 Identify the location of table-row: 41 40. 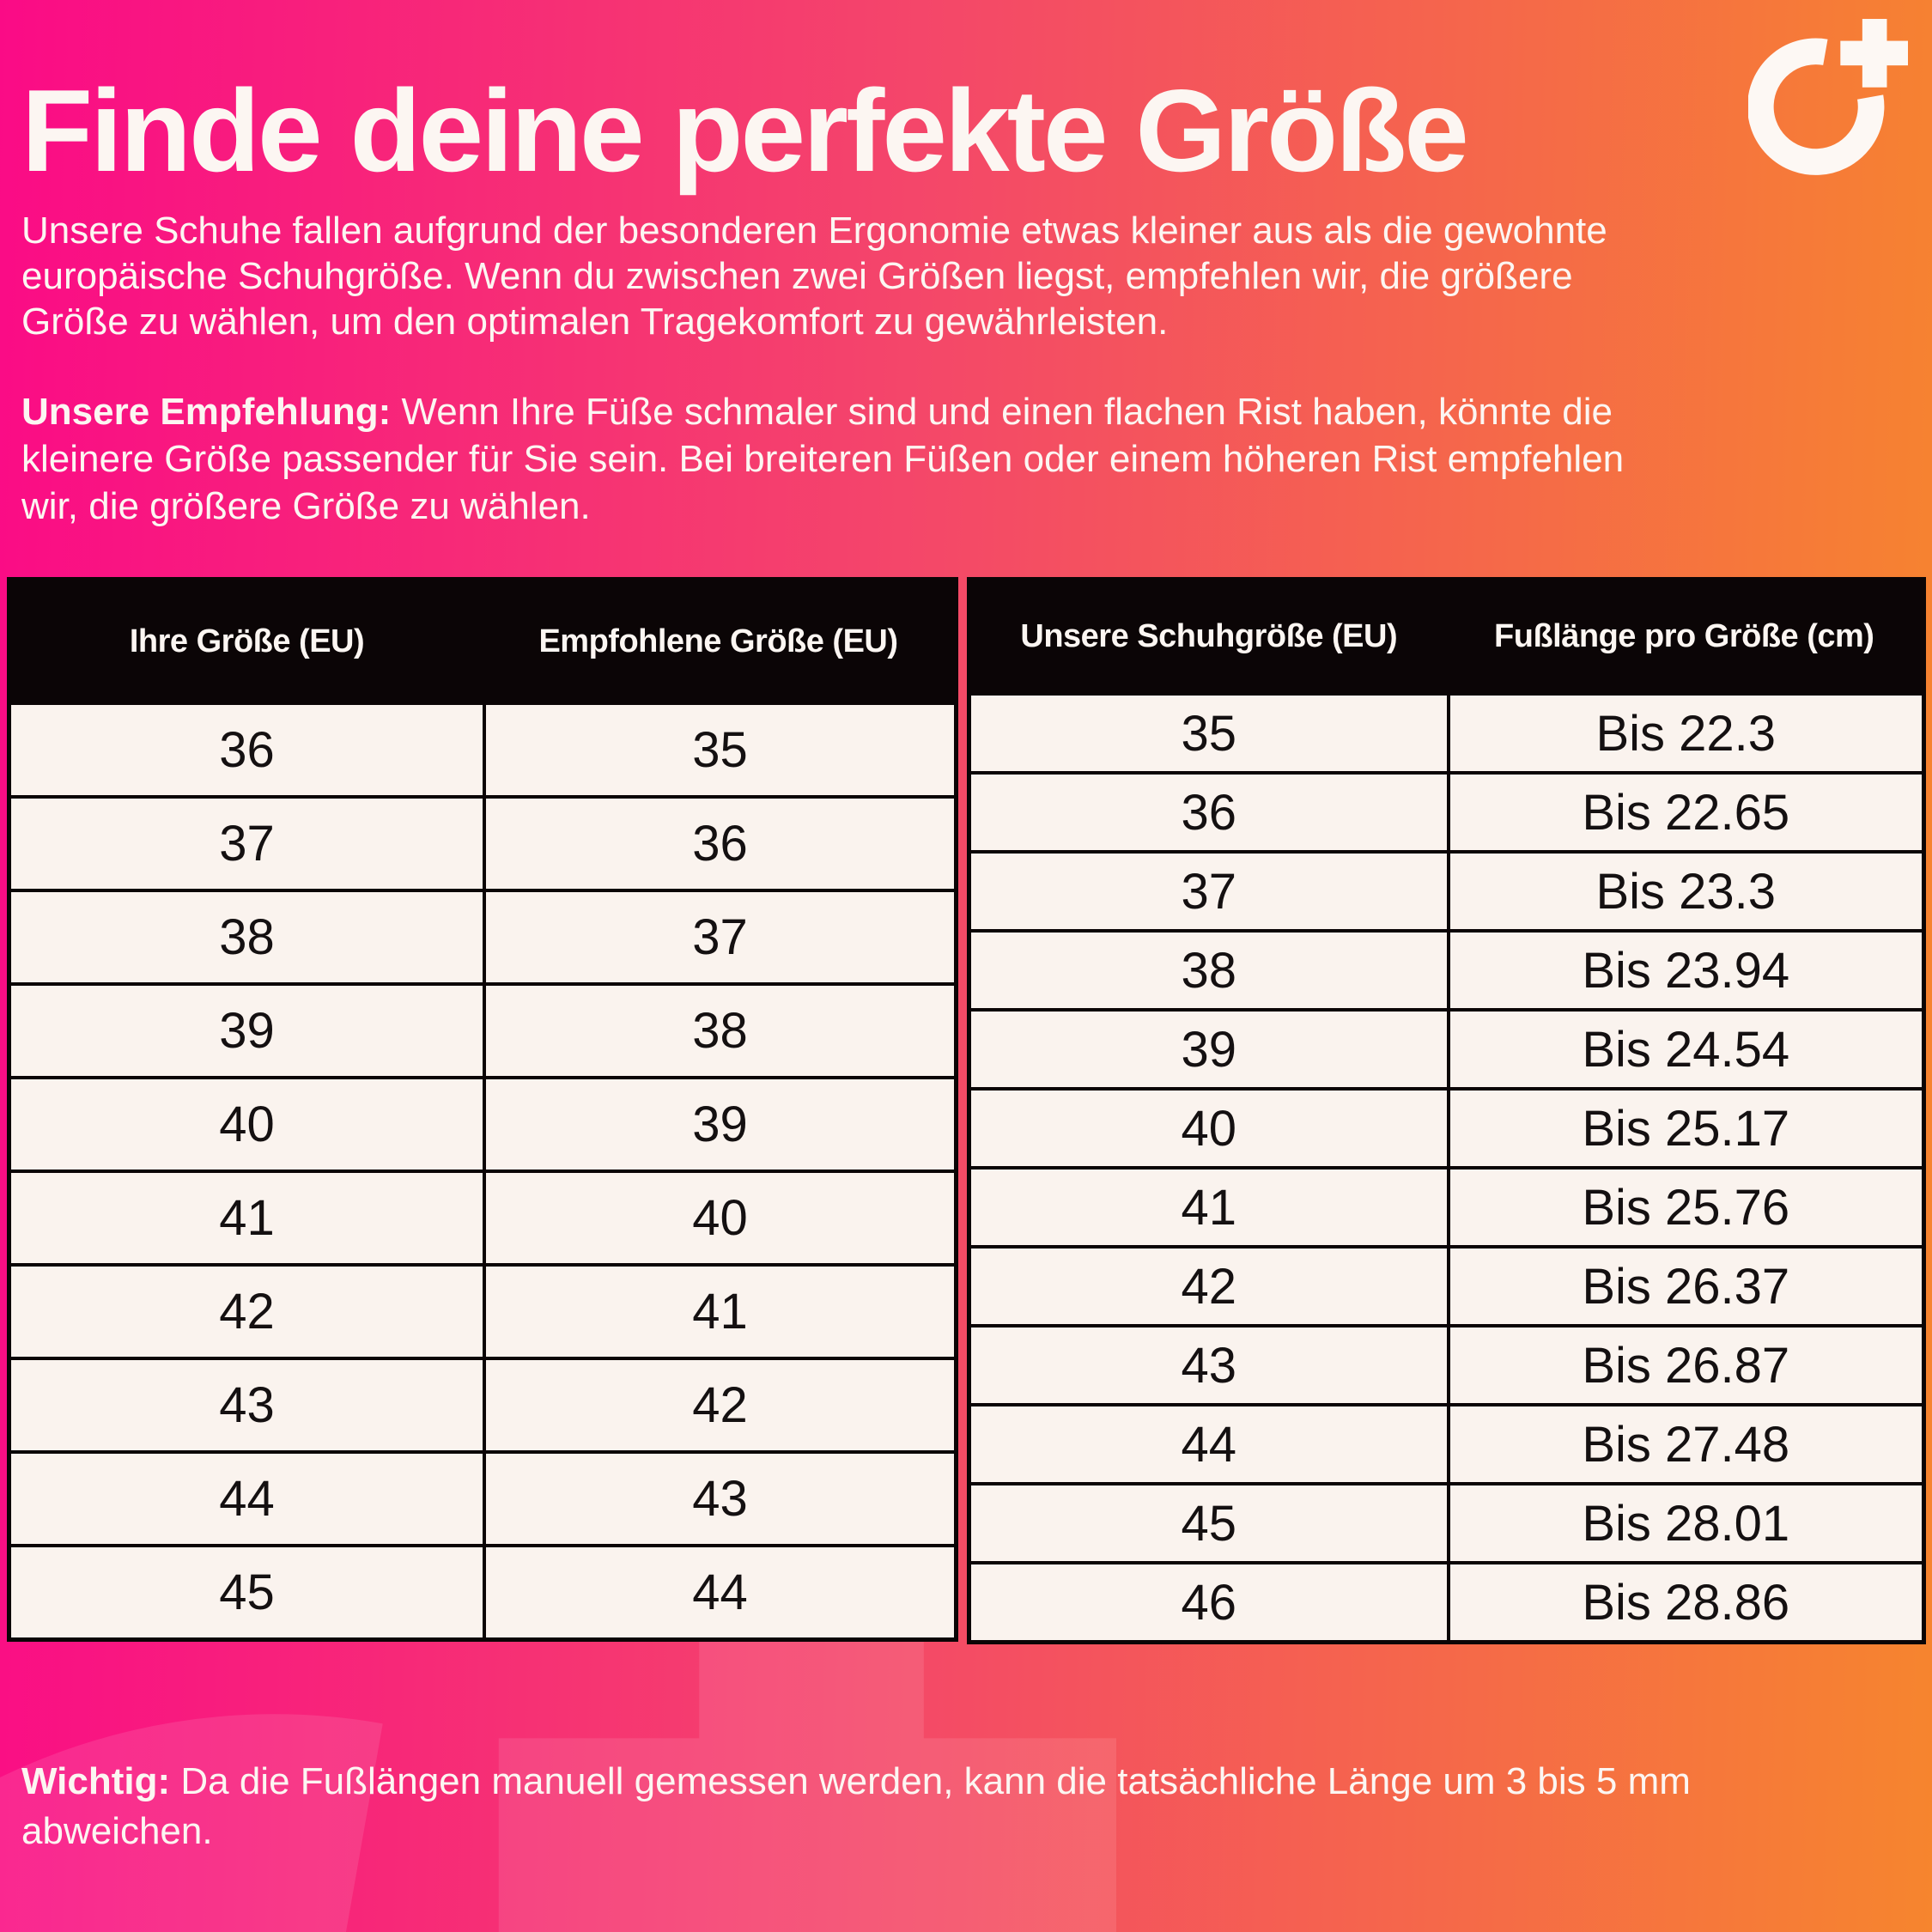
(483, 1217).